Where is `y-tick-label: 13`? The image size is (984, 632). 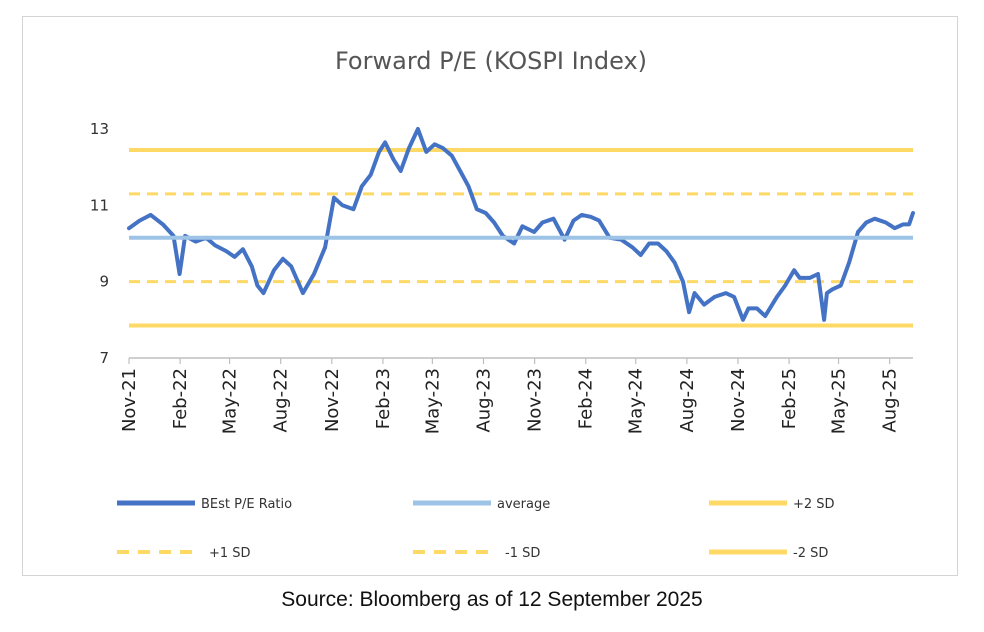 y-tick-label: 13 is located at coordinates (99, 129).